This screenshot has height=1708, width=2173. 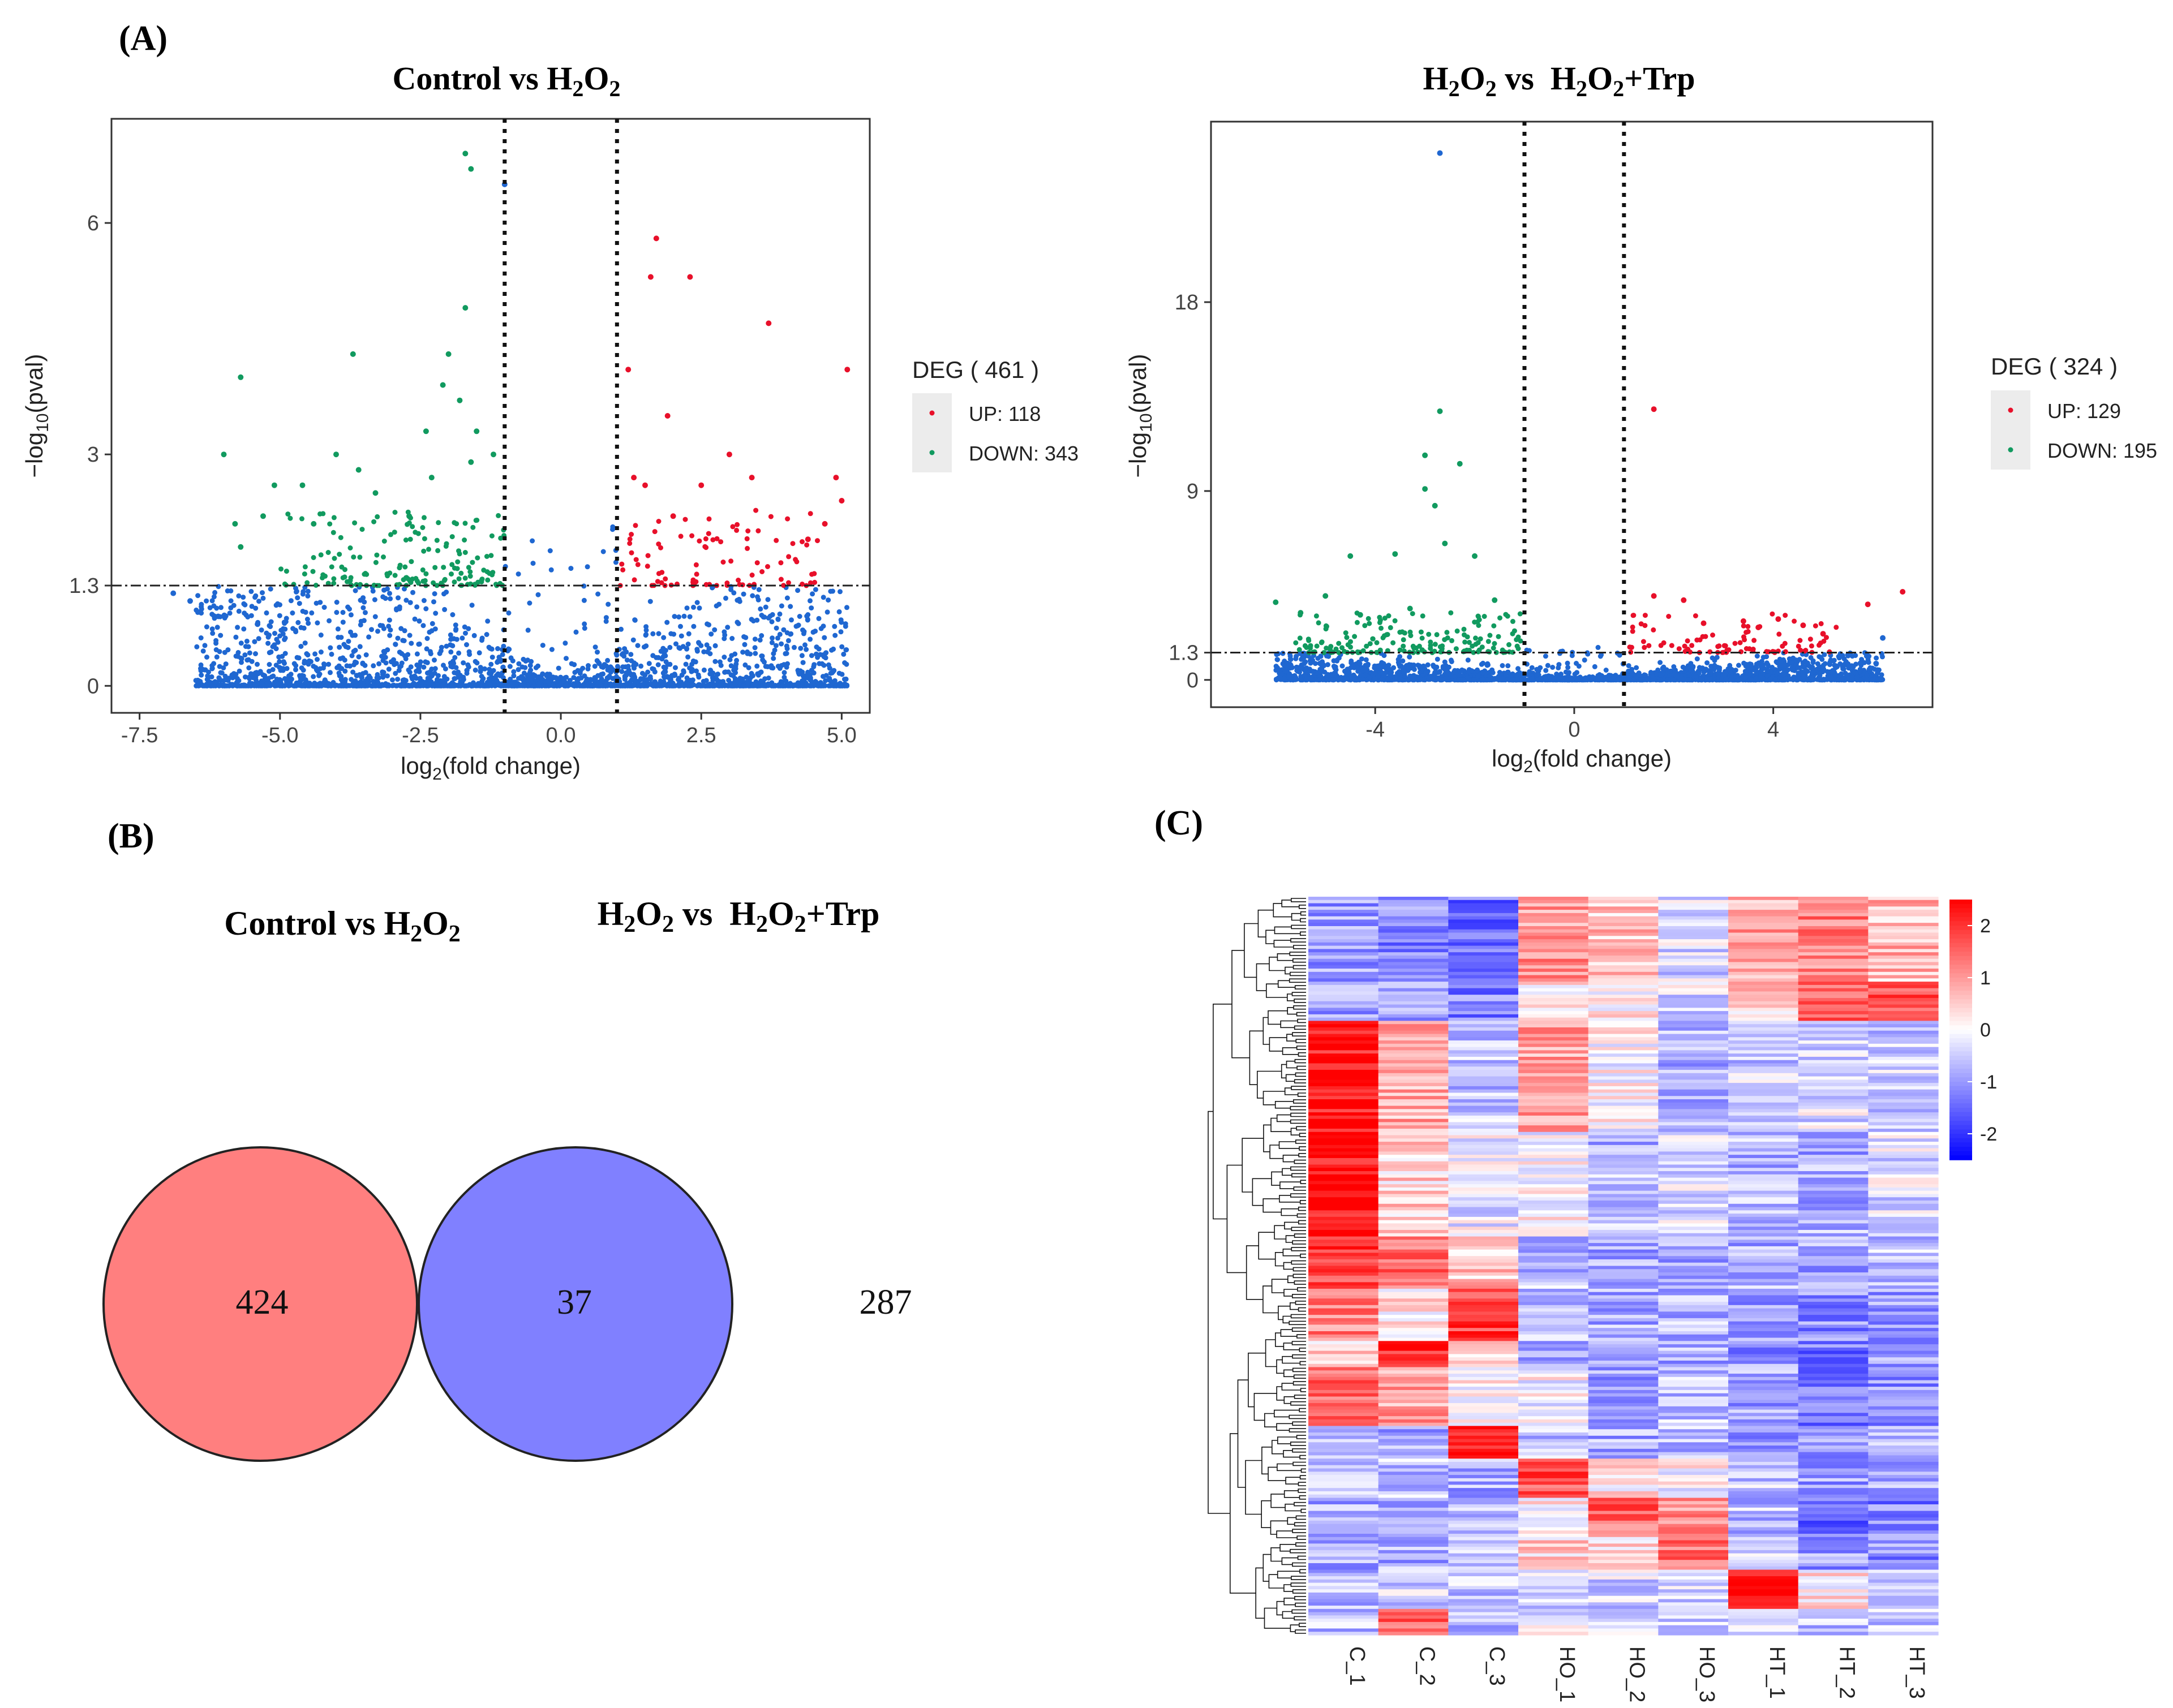 I want to click on volcano-down-point, so click(x=235, y=523).